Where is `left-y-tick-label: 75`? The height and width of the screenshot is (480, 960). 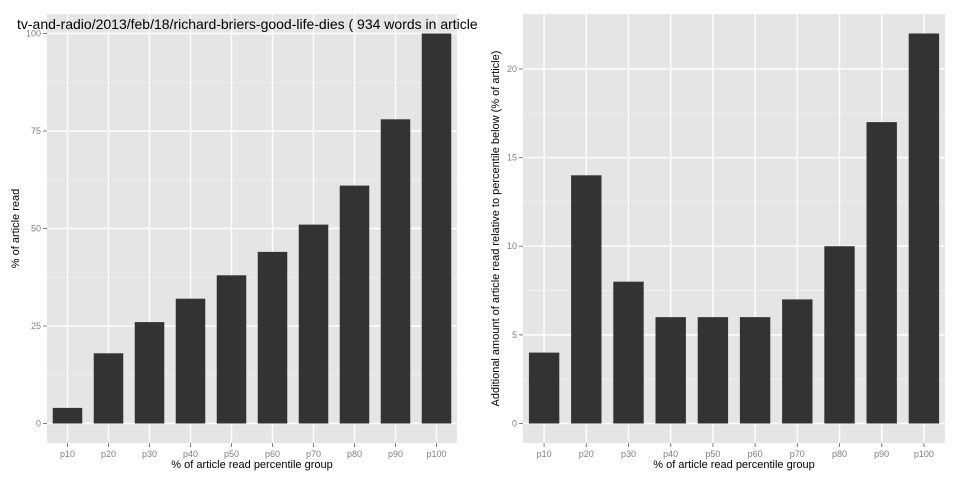
left-y-tick-label: 75 is located at coordinates (36, 131).